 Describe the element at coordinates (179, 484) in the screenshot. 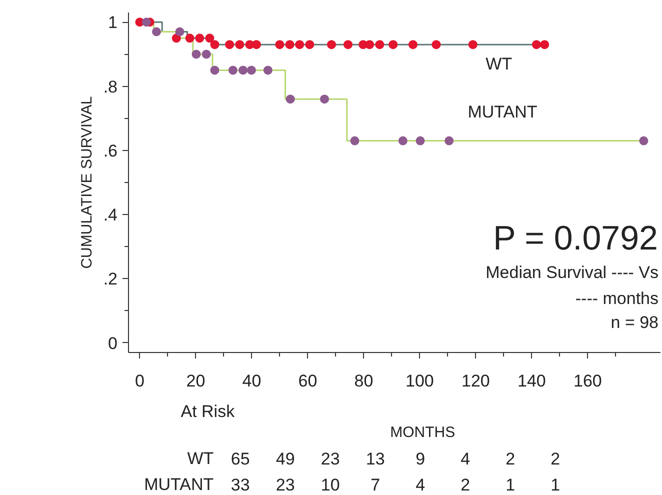

I see `text: MUTANT` at that location.